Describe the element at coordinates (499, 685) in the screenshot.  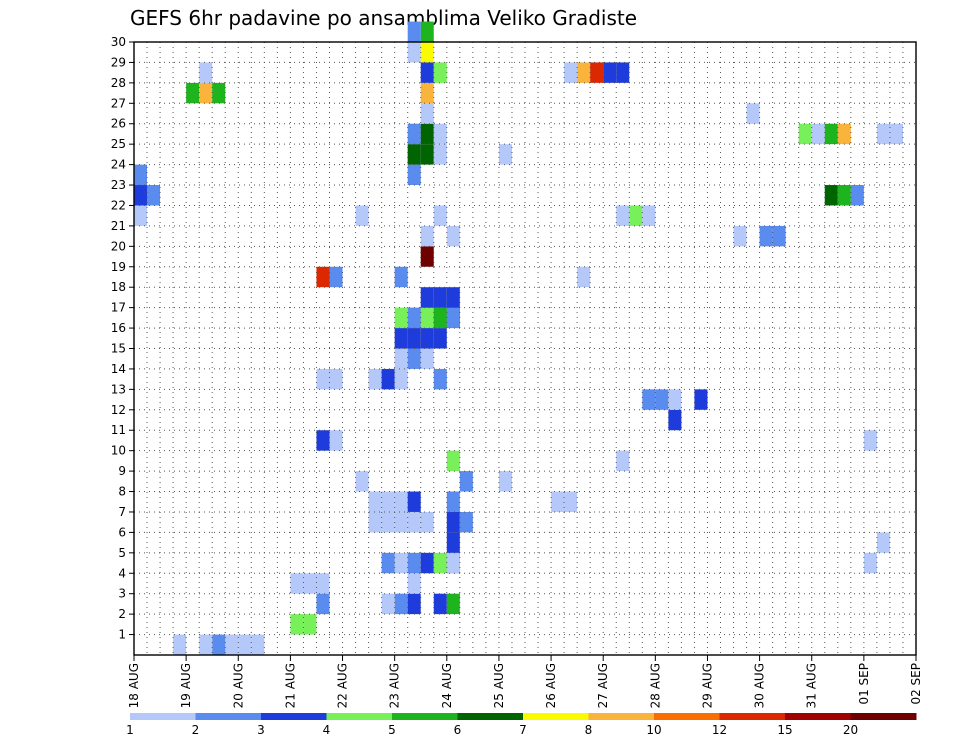
I see `x-tick-label: 25 AUG` at that location.